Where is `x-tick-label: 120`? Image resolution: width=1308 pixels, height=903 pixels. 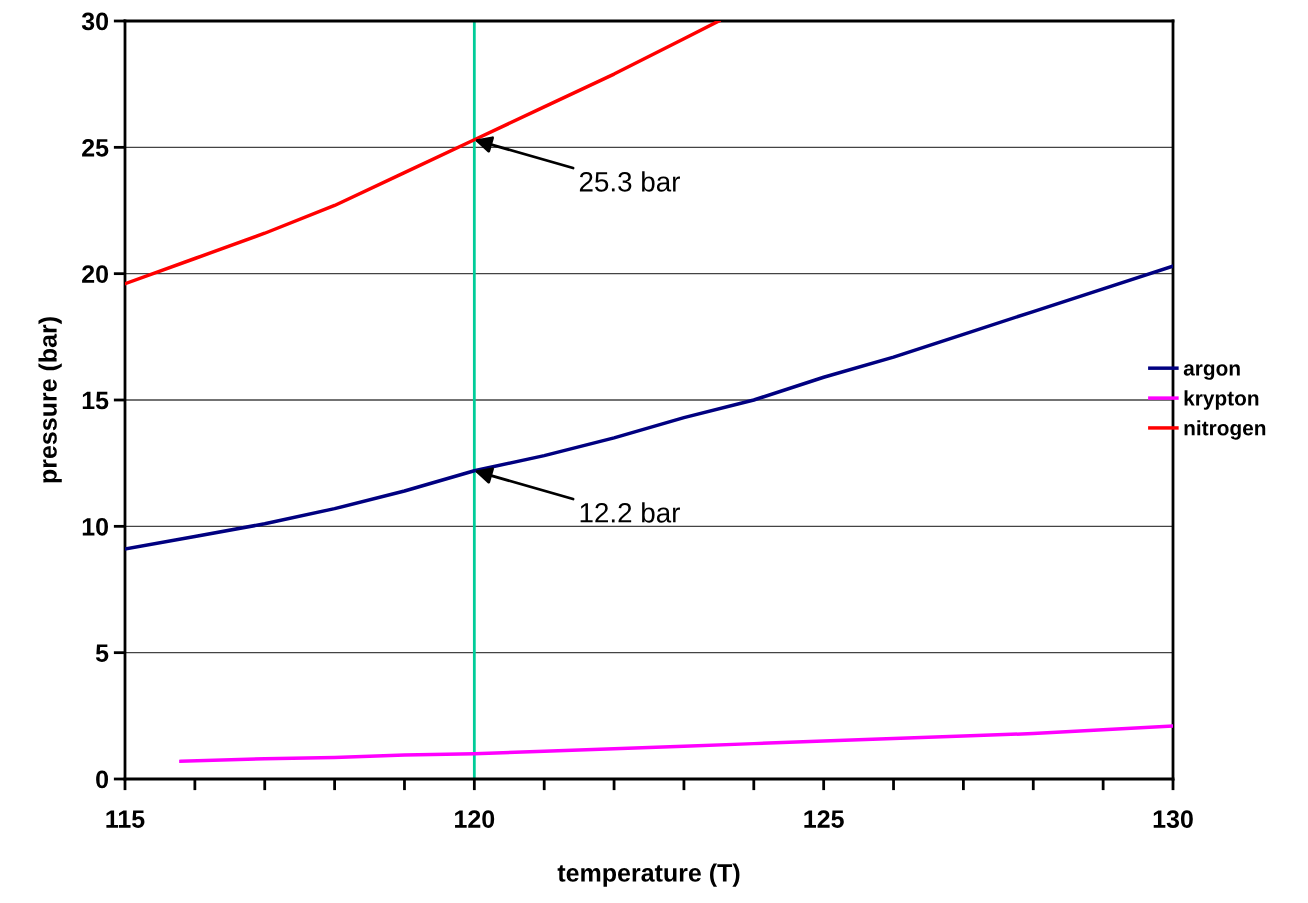
x-tick-label: 120 is located at coordinates (475, 819).